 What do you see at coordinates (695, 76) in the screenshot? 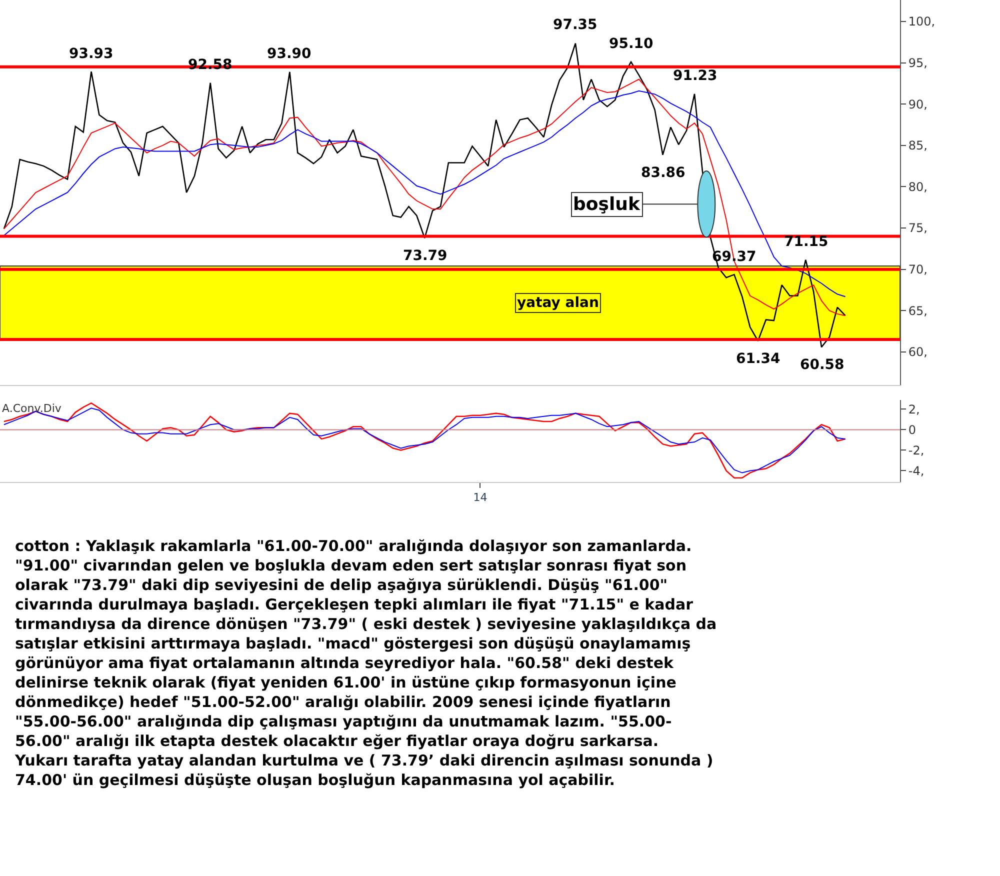
I see `annotation: 91.23` at bounding box center [695, 76].